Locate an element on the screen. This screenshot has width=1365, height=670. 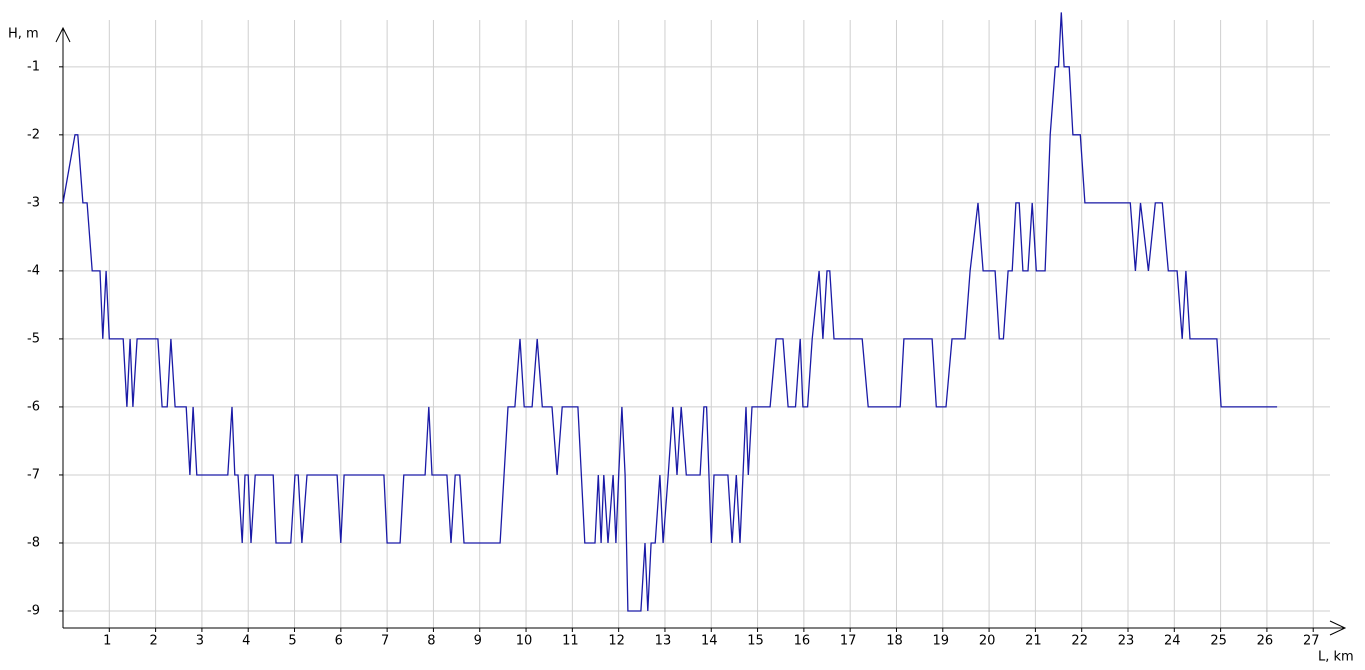
x-tick-label: 8 is located at coordinates (431, 641).